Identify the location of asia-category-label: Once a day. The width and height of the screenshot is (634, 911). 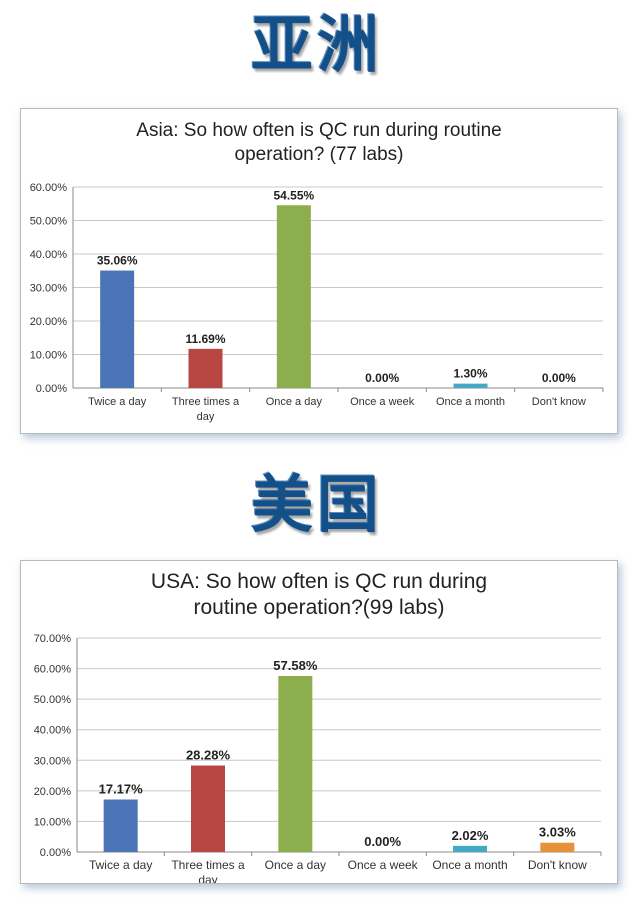
(294, 402).